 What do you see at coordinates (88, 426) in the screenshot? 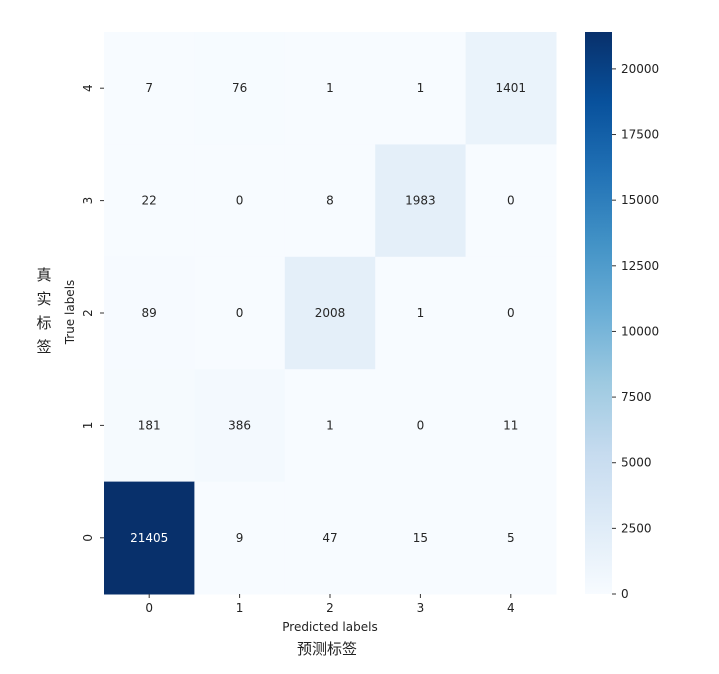
I see `y-tick-label: 1` at bounding box center [88, 426].